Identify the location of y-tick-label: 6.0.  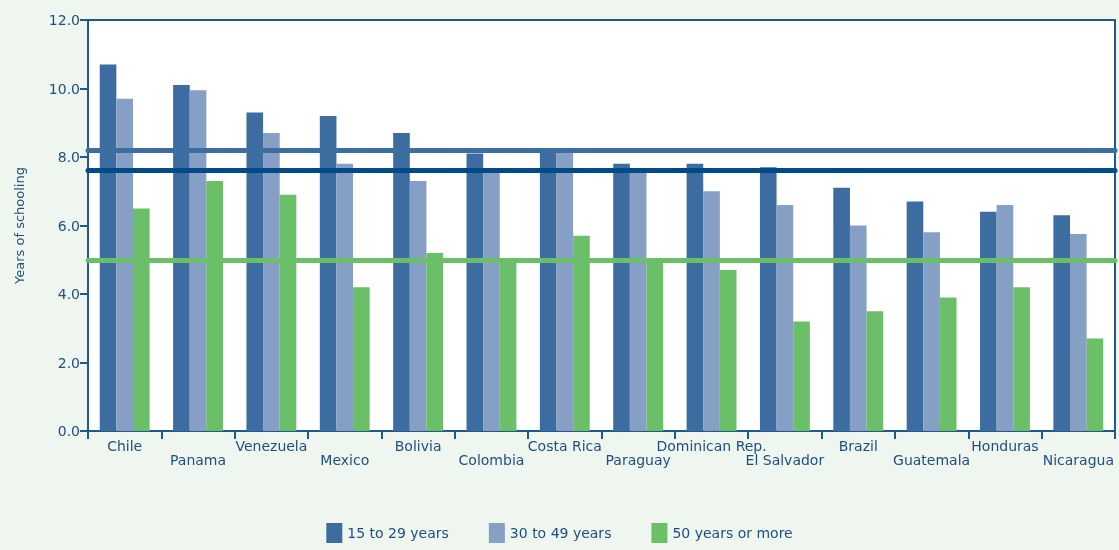
(68, 225).